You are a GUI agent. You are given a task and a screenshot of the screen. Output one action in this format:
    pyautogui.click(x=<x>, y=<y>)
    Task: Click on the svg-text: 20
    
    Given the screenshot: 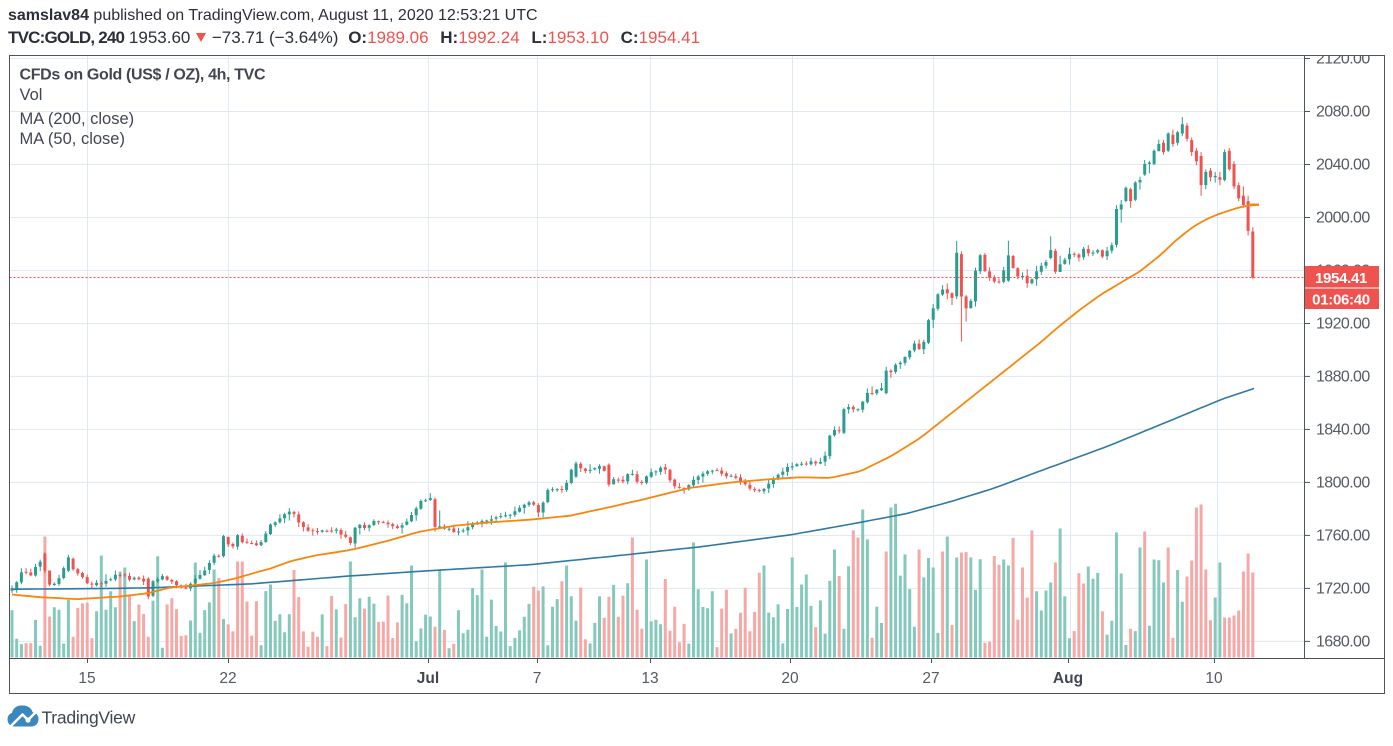 What is the action you would take?
    pyautogui.click(x=790, y=678)
    